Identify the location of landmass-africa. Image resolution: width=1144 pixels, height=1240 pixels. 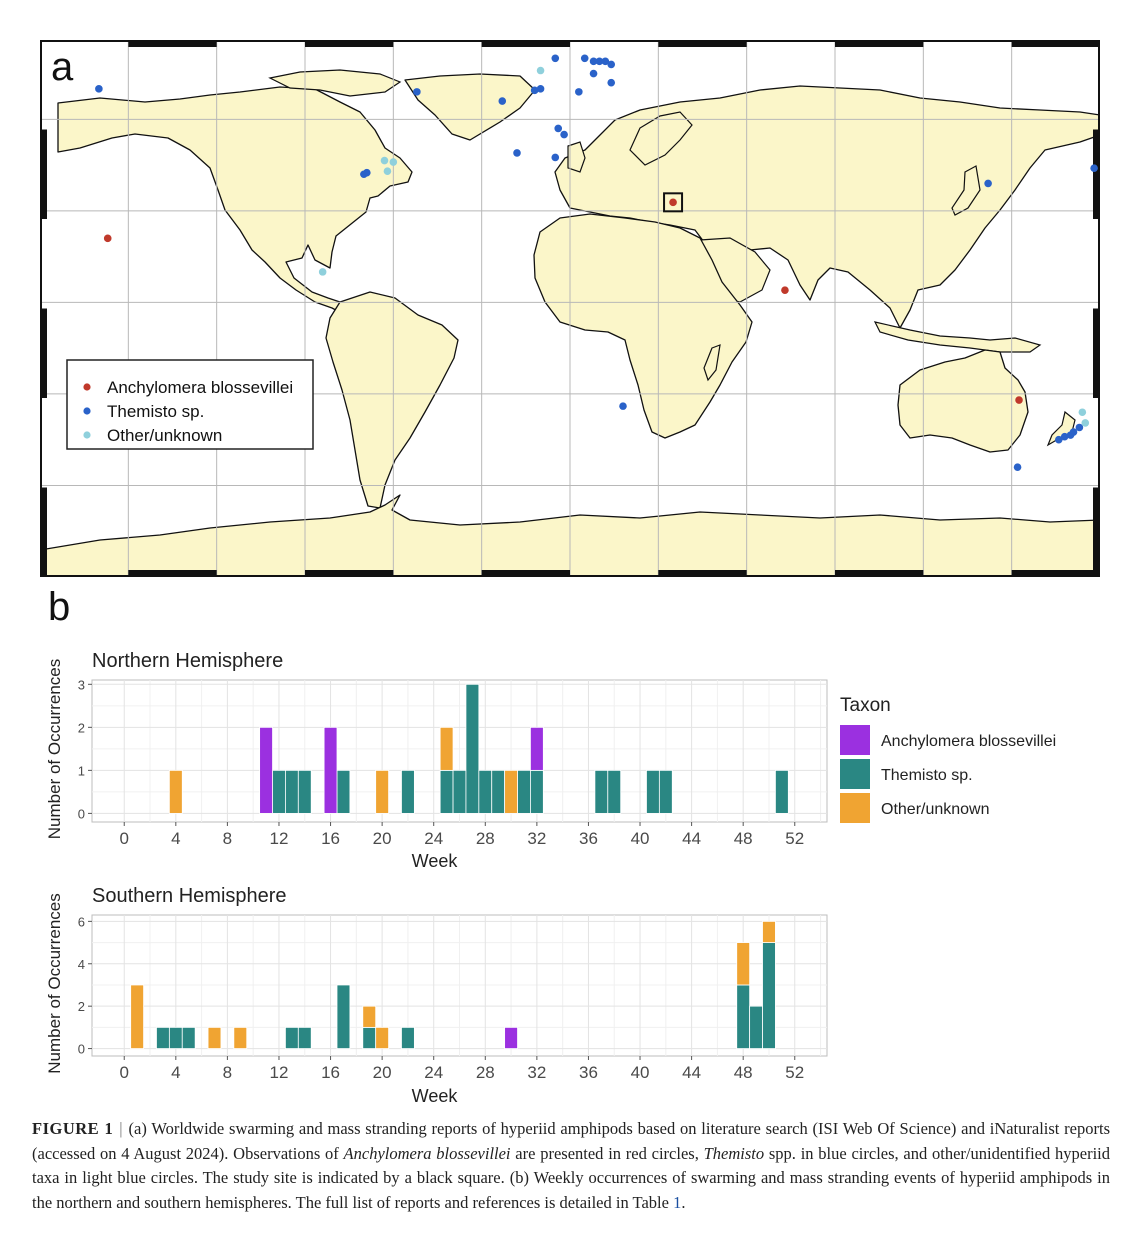
(643, 326).